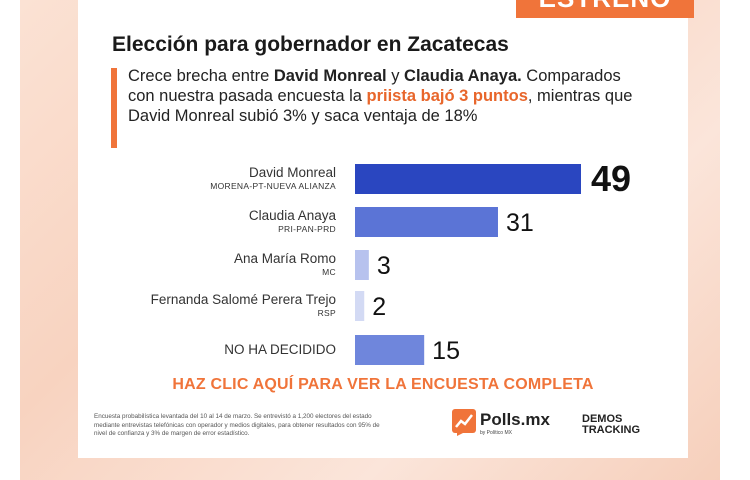 This screenshot has width=750, height=480. I want to click on subtitle-highlight: priista bajó 3 puntos, so click(447, 96).